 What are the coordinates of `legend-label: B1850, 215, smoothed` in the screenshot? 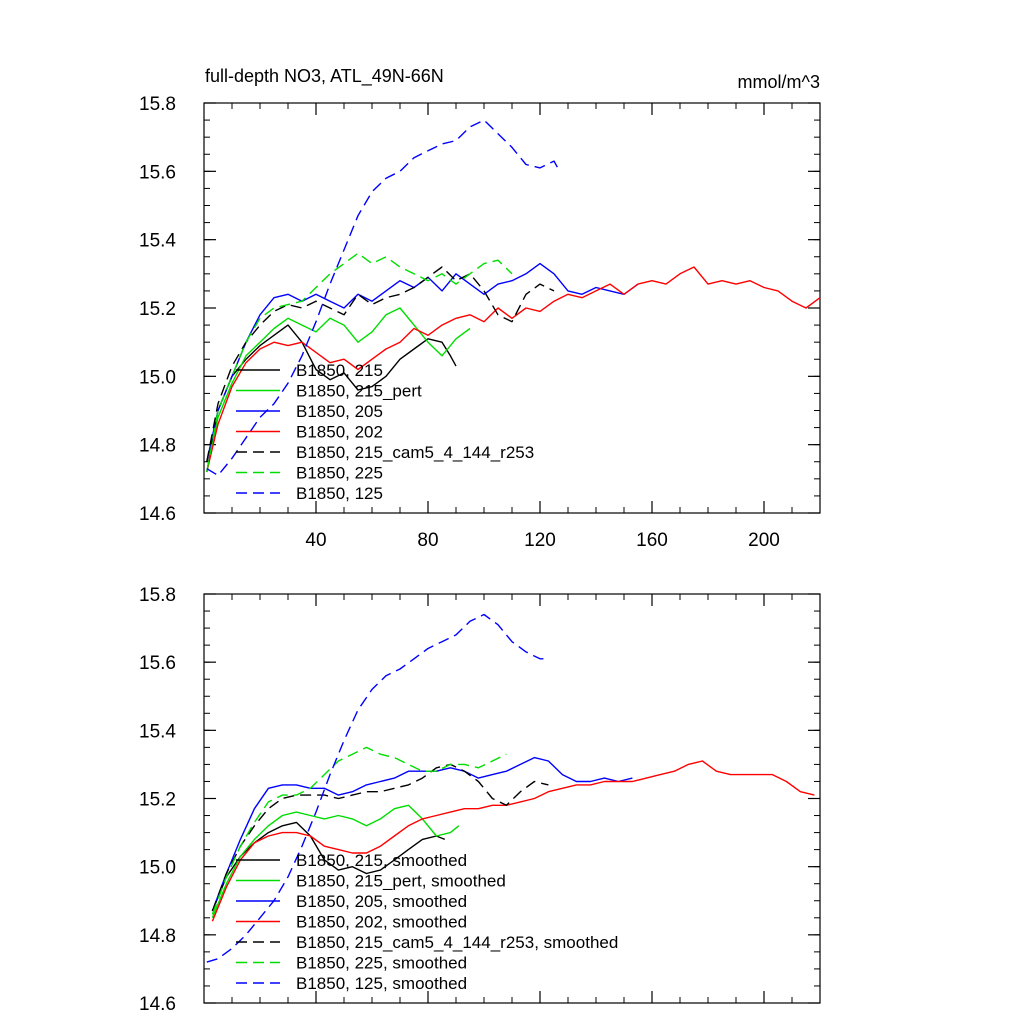 It's located at (381, 860).